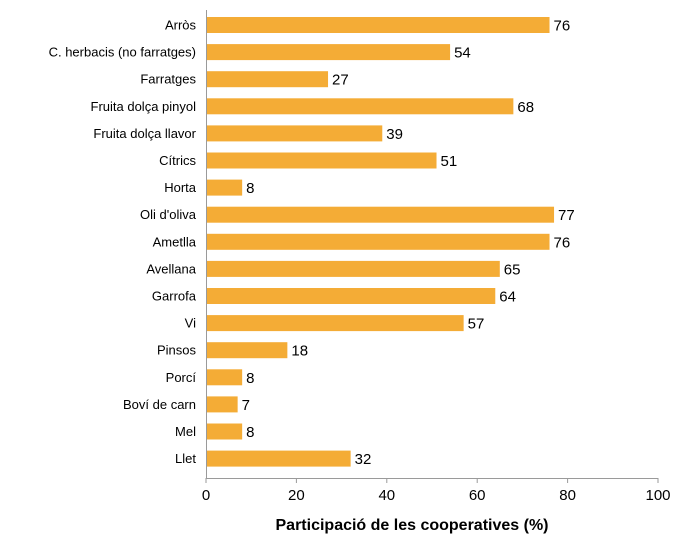 Image resolution: width=691 pixels, height=539 pixels. Describe the element at coordinates (394, 134) in the screenshot. I see `data-label: 39` at that location.